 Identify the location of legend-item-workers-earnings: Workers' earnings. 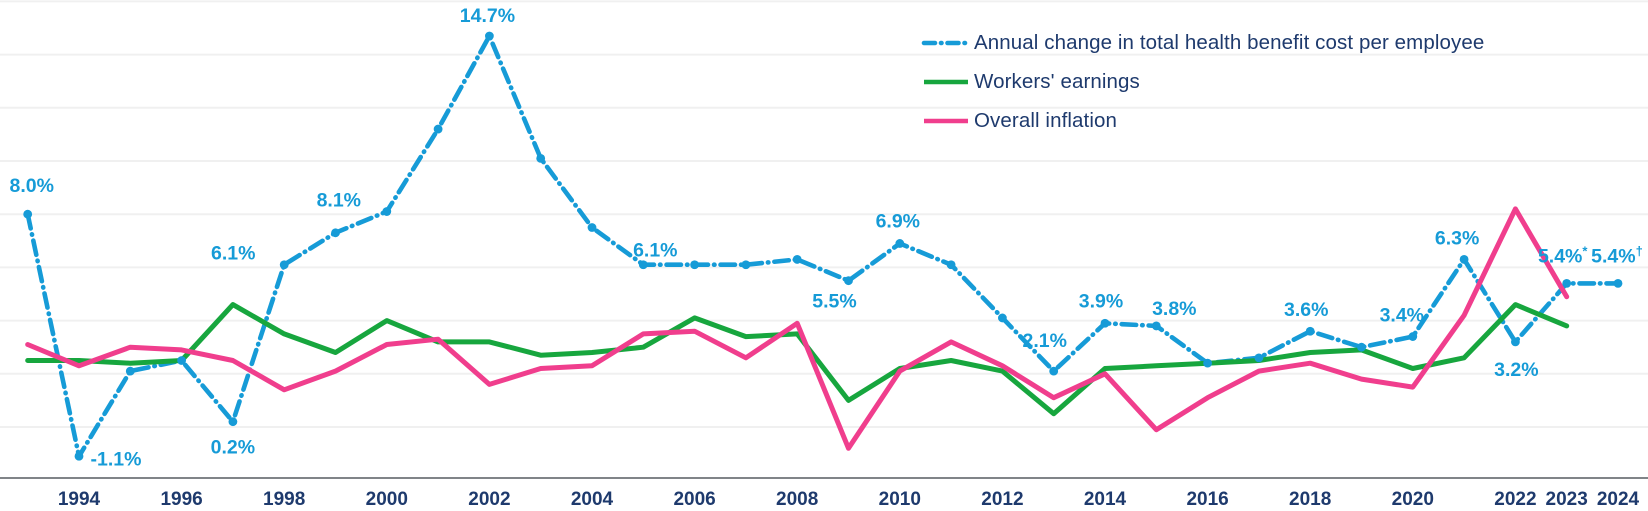
(1202, 82).